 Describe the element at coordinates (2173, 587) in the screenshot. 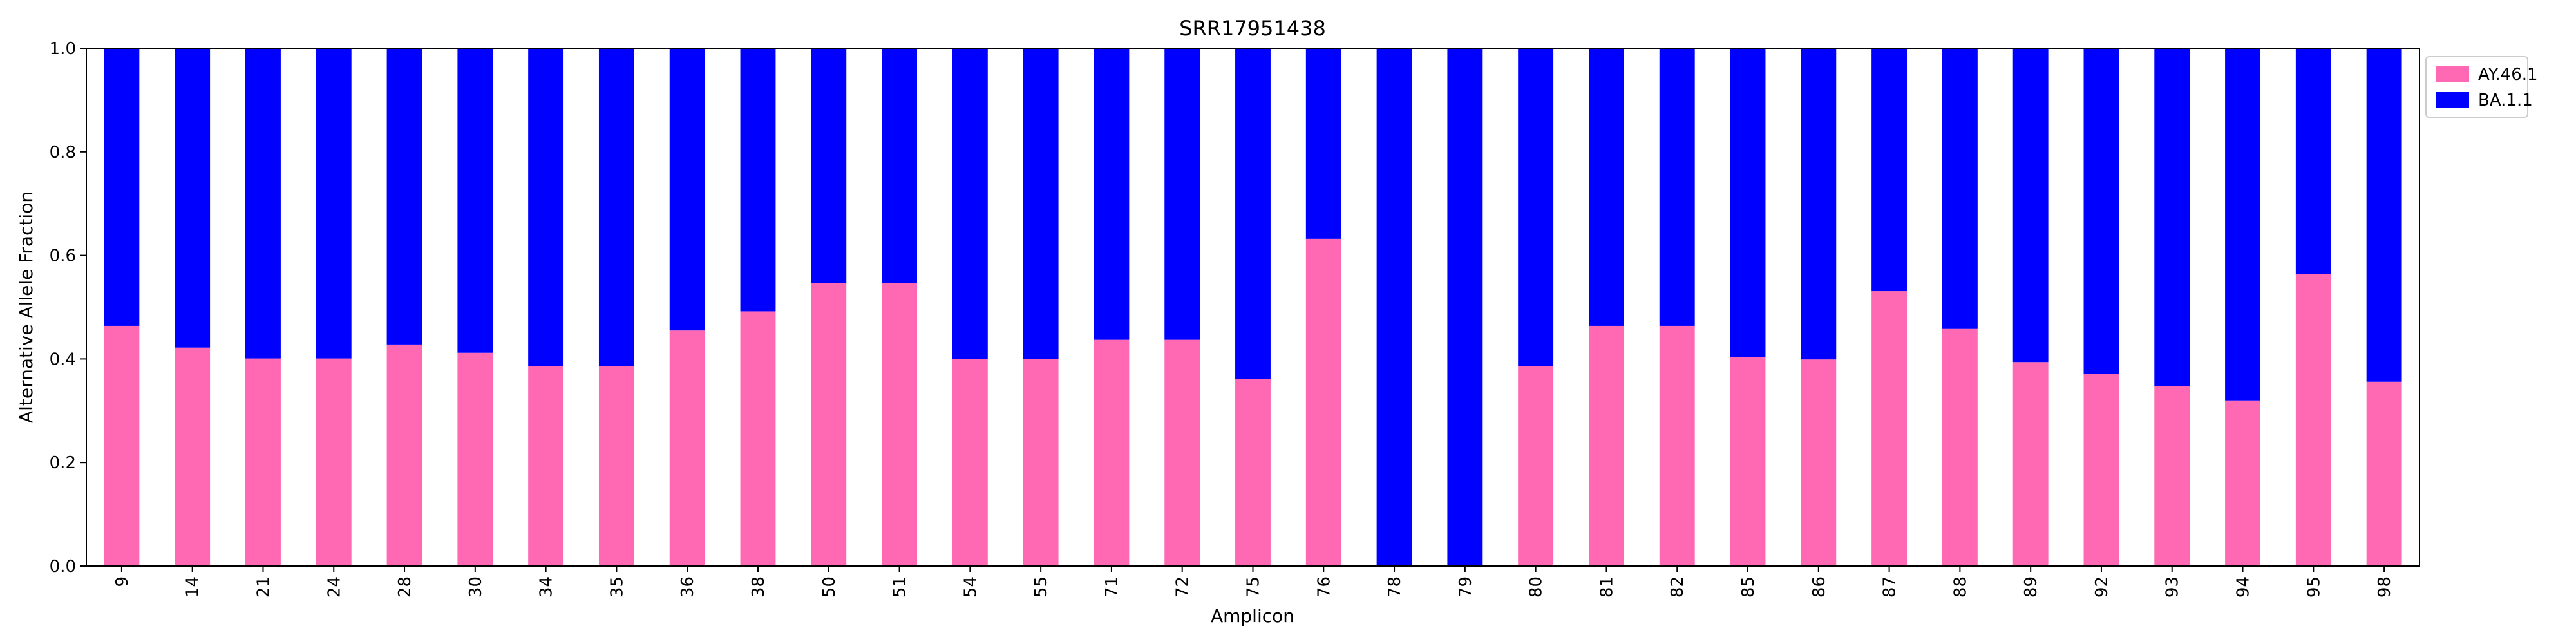

I see `x-tick-label: 93` at that location.